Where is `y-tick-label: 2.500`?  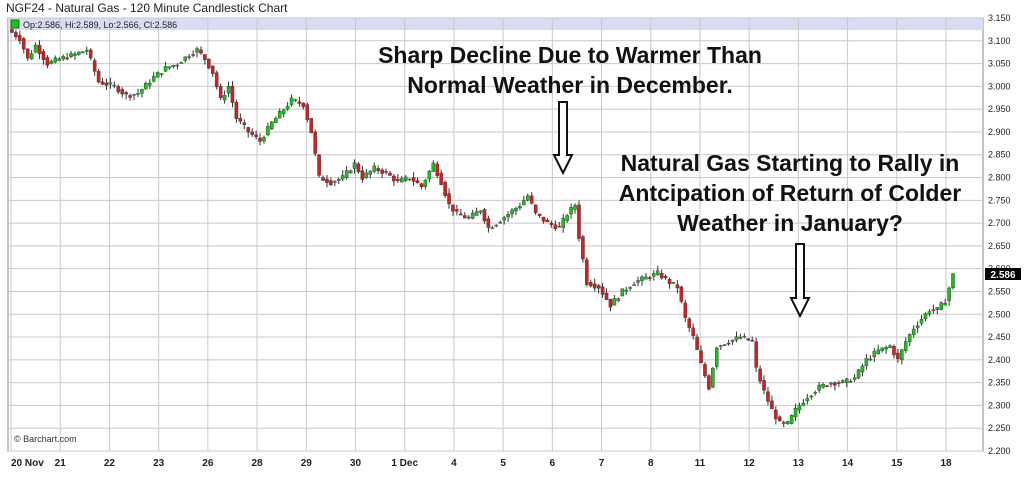 y-tick-label: 2.500 is located at coordinates (999, 314).